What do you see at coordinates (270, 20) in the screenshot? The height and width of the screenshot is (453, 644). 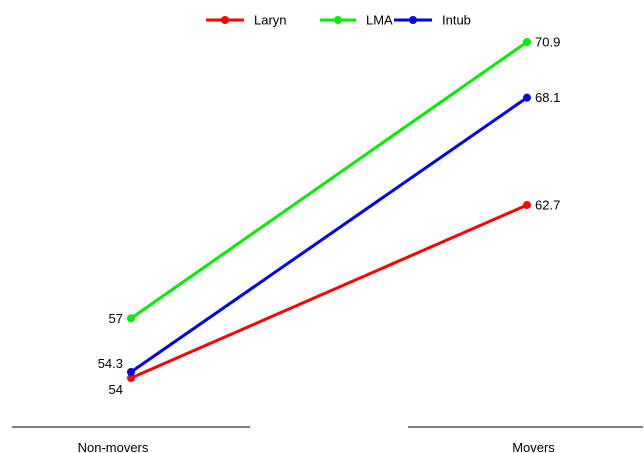 I see `legend-label-laryn: Laryn` at bounding box center [270, 20].